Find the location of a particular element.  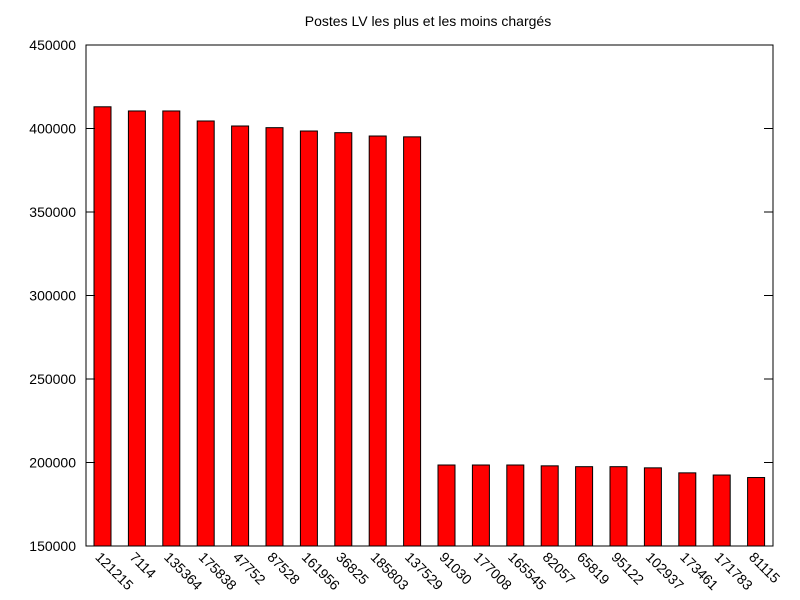

y-tick-label: 450000 is located at coordinates (52, 45).